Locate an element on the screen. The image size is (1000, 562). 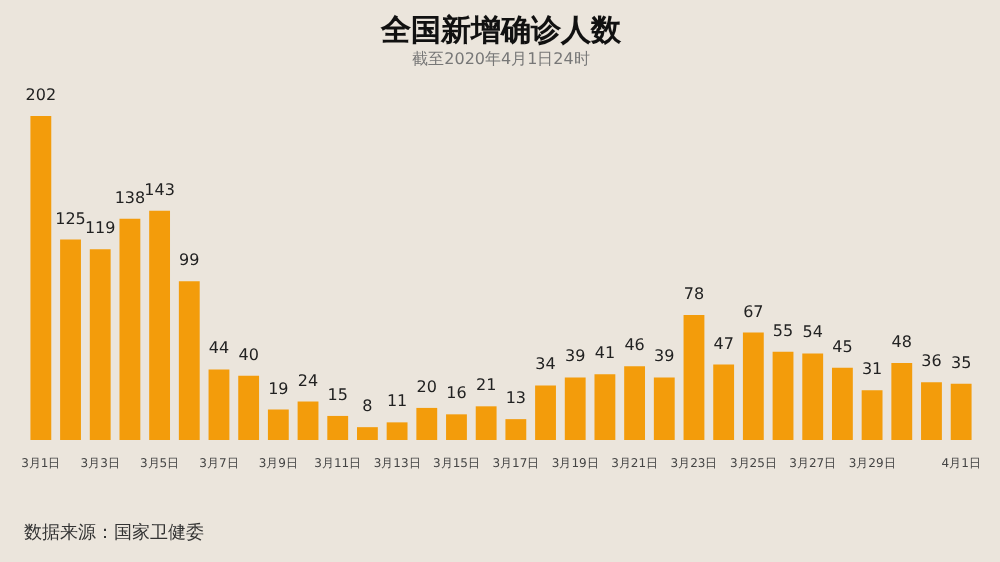
data-label: 202 is located at coordinates (41, 95).